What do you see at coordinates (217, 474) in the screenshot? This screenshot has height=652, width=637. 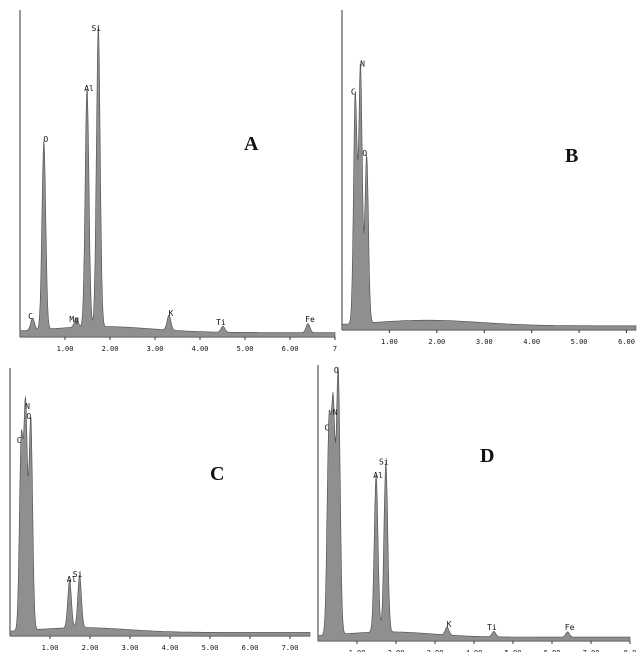 I see `panel-label: C` at bounding box center [217, 474].